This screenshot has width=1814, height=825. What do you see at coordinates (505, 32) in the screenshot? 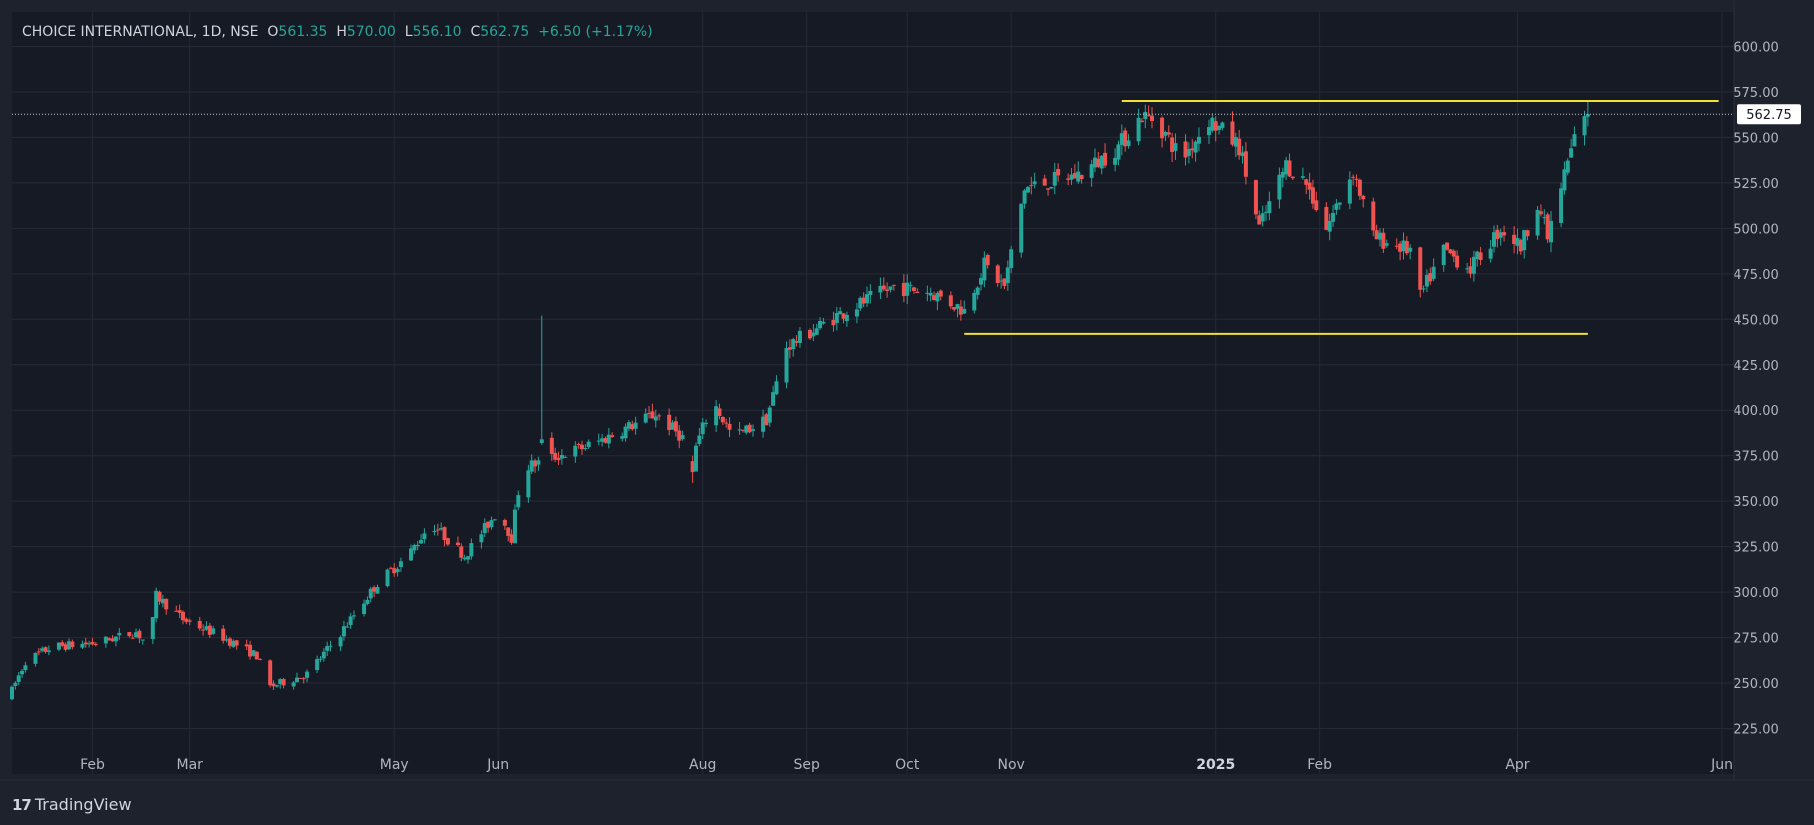
I see `close-value: 562.75` at bounding box center [505, 32].